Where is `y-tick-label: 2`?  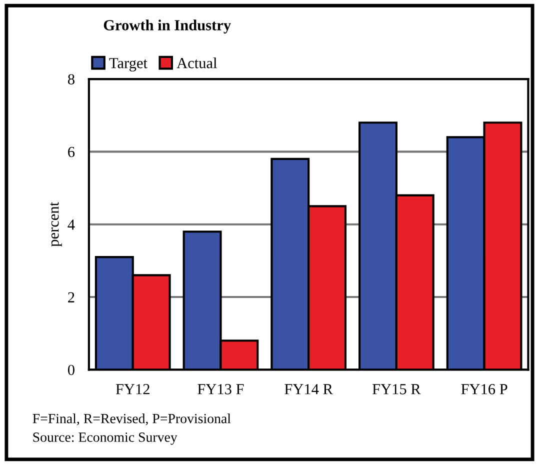 y-tick-label: 2 is located at coordinates (71, 297).